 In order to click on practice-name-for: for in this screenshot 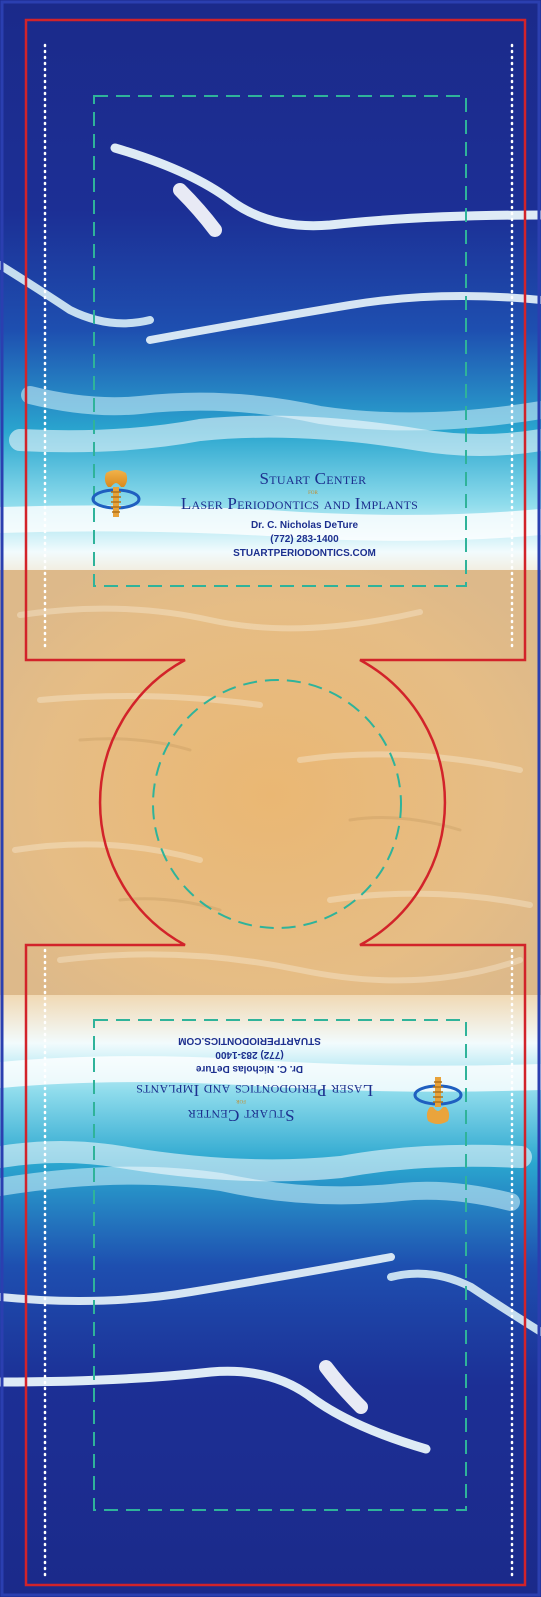, I will do `click(313, 492)`.